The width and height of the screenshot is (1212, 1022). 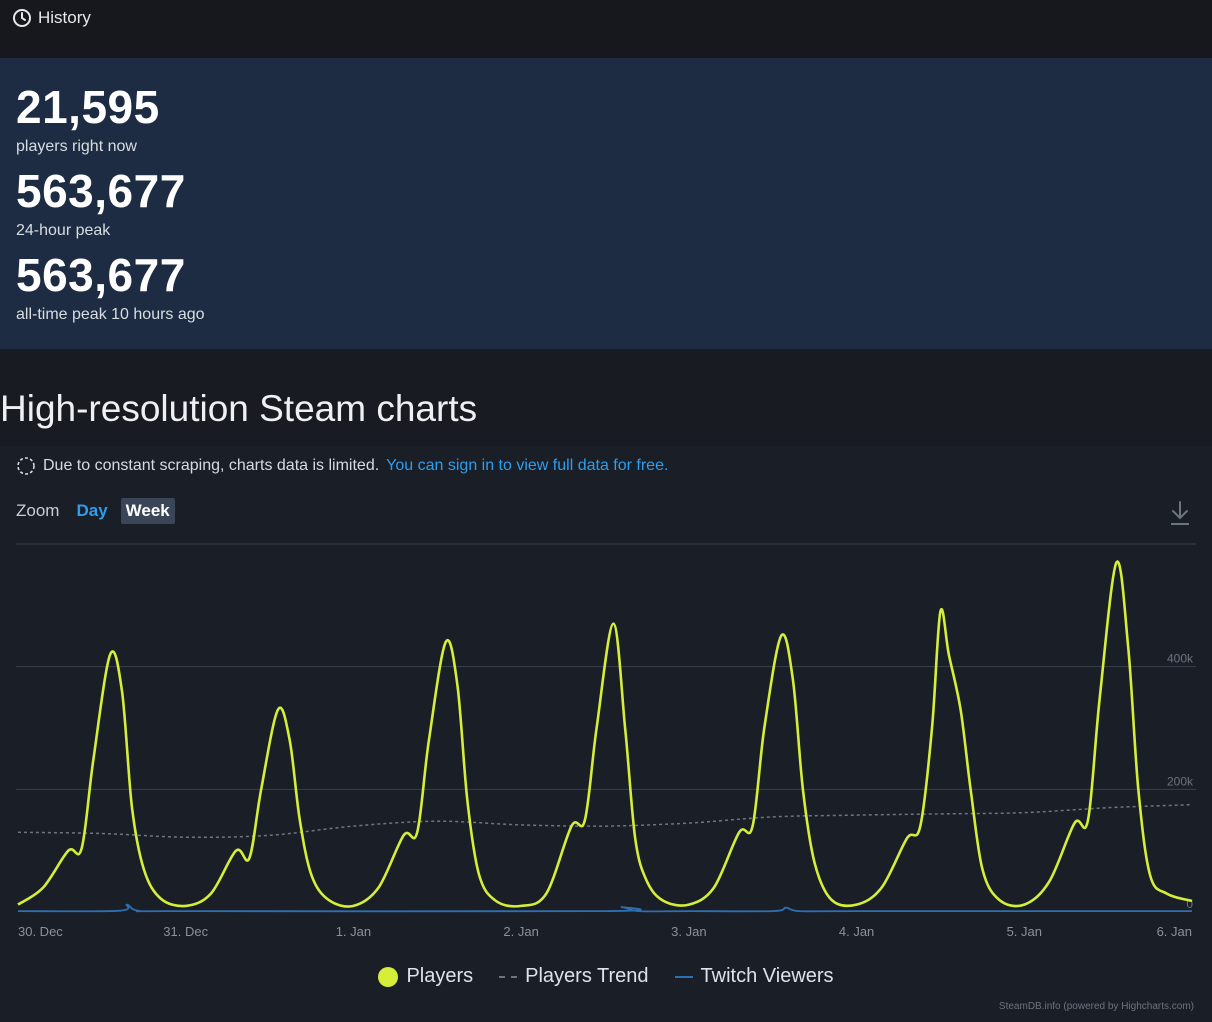 What do you see at coordinates (1024, 931) in the screenshot?
I see `x-tick-label: 5. Jan` at bounding box center [1024, 931].